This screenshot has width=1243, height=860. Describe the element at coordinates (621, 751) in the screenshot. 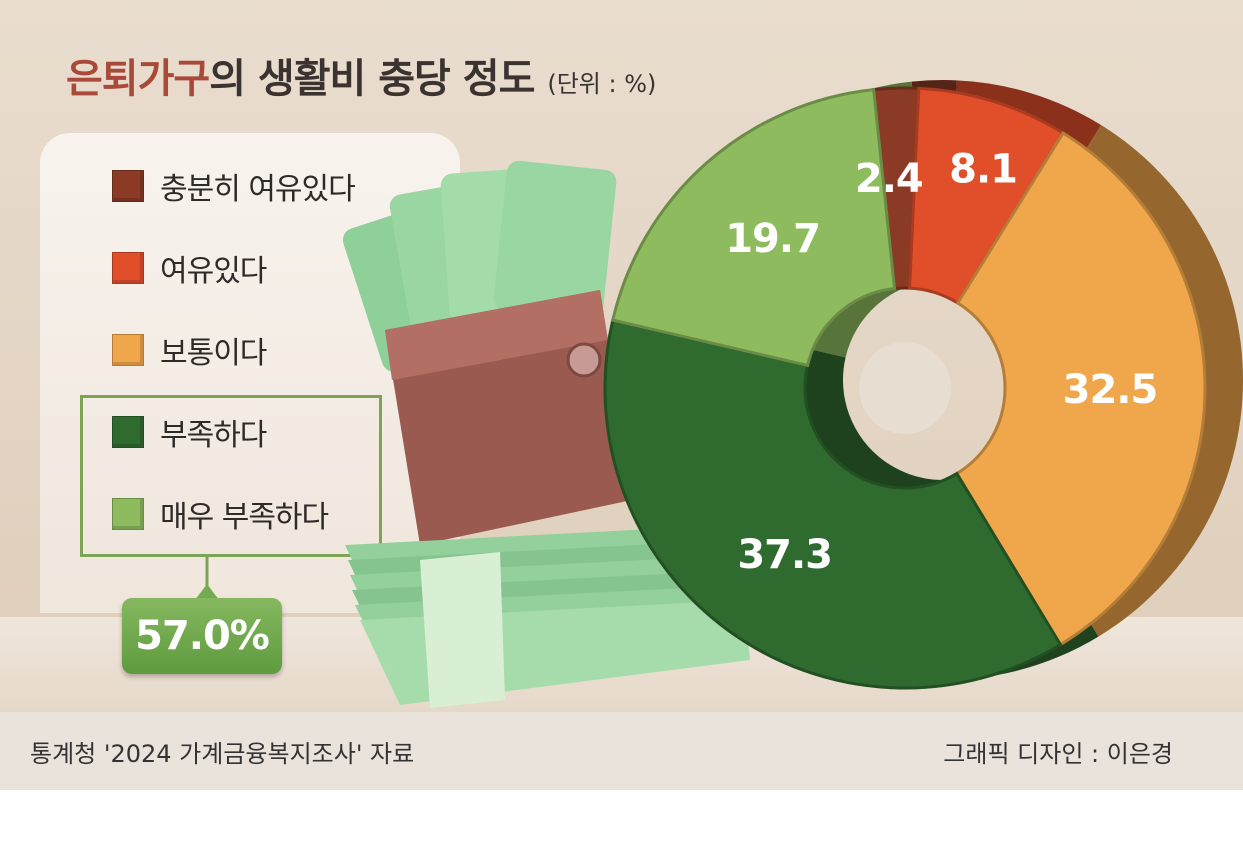

I see `footer-bar` at that location.